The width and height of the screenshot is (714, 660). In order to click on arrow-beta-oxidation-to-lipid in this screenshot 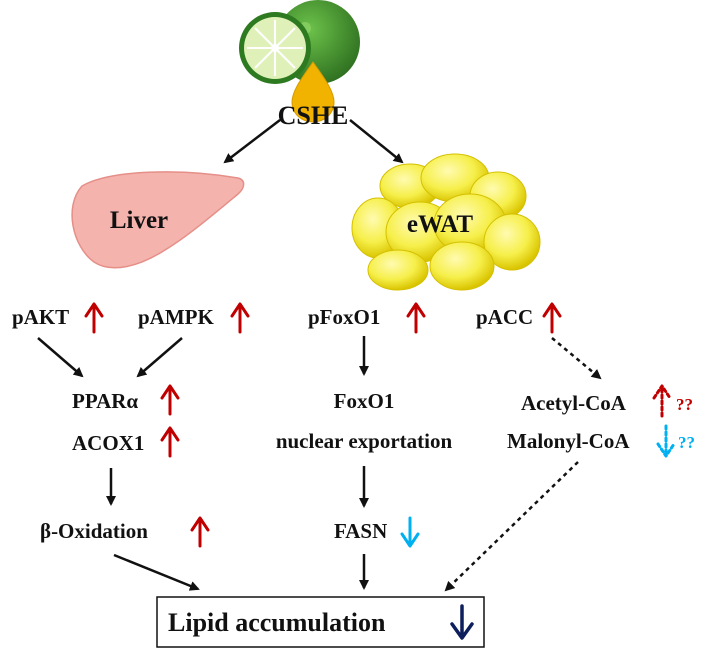, I will do `click(156, 572)`.